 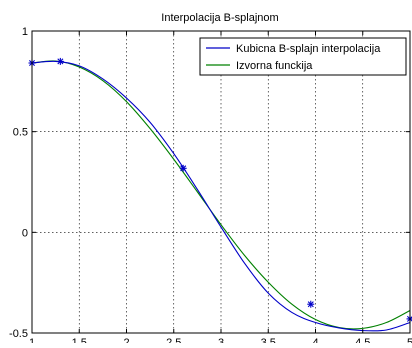 I want to click on y-tick-label: -0.5, so click(x=18, y=334).